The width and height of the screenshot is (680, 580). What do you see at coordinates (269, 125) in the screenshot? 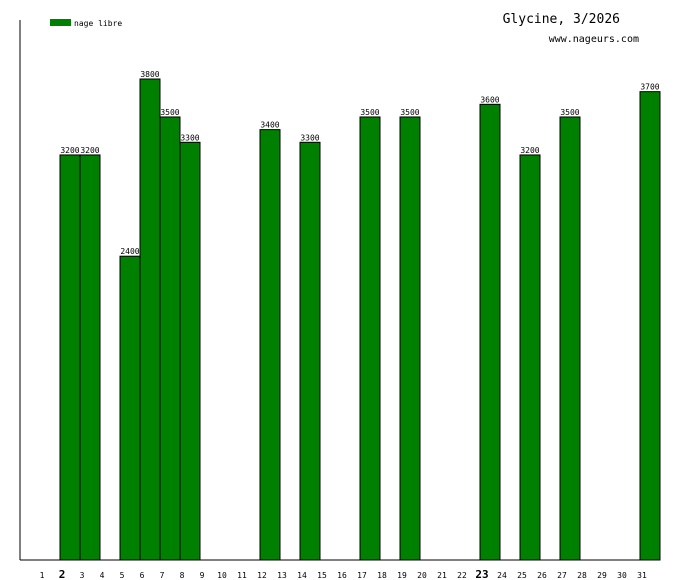
I see `bar-value-label: 3400` at bounding box center [269, 125].